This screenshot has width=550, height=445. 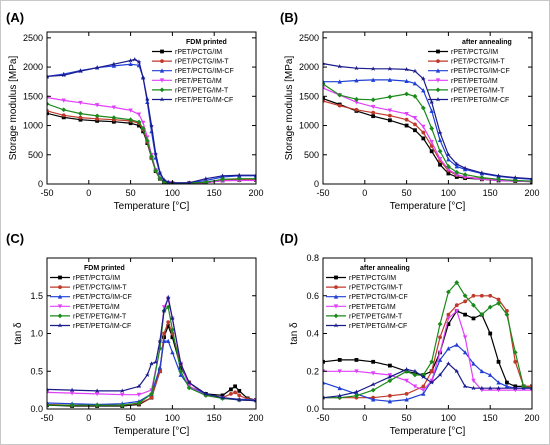 I want to click on panel-label: (D), so click(x=289, y=238).